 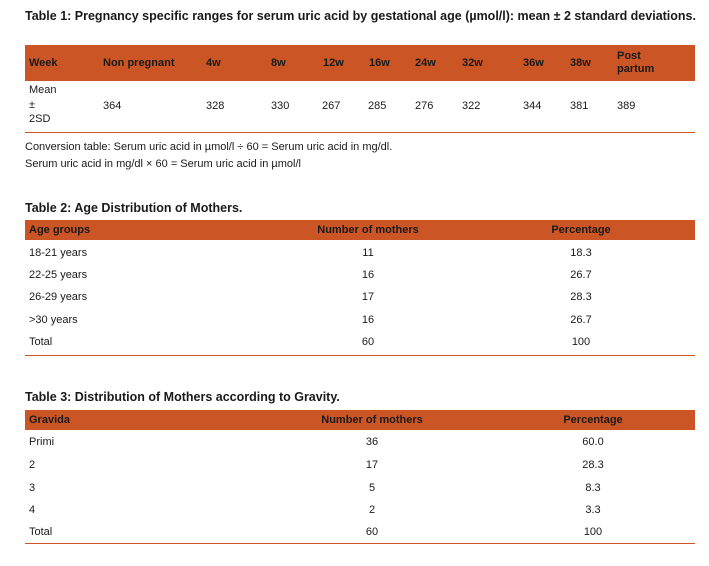 I want to click on table3-cell-number: 17, so click(x=372, y=465).